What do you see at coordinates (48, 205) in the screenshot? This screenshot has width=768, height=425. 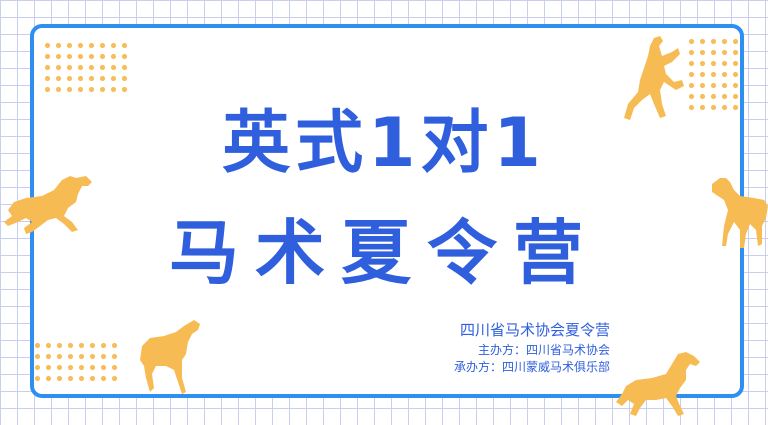 I see `galloping-horse-icon` at bounding box center [48, 205].